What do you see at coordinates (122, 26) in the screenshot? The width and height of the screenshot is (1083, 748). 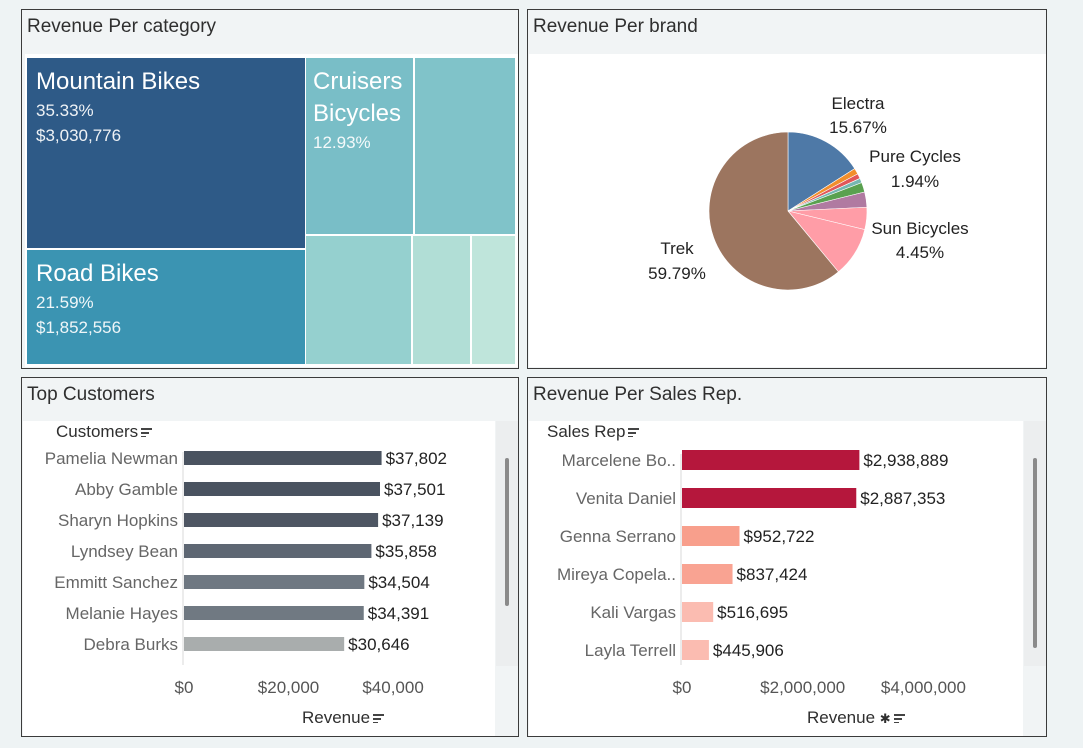 I see `panel-title: Revenue Per category` at bounding box center [122, 26].